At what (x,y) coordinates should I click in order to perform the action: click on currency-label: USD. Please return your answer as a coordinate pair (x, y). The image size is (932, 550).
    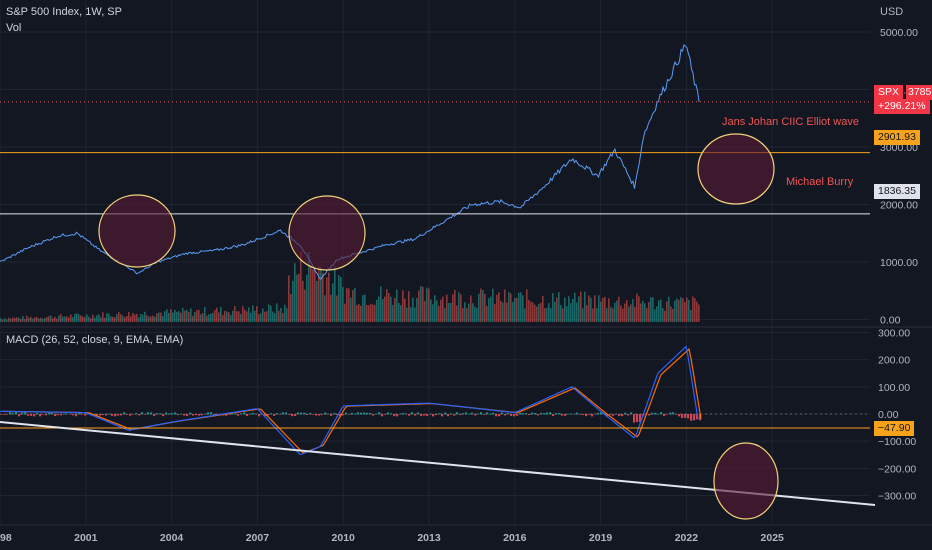
    Looking at the image, I should click on (892, 12).